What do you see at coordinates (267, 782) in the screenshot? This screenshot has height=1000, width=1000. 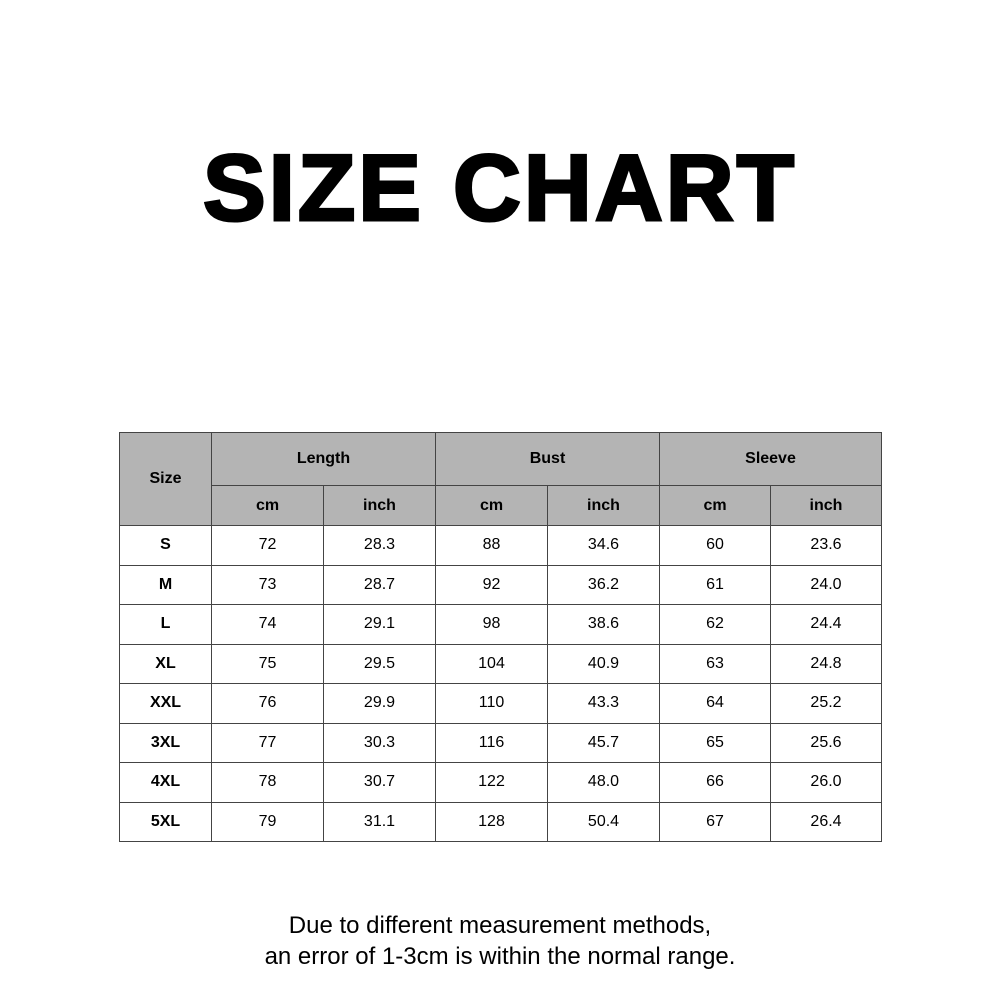 I see `value-cell: 78` at bounding box center [267, 782].